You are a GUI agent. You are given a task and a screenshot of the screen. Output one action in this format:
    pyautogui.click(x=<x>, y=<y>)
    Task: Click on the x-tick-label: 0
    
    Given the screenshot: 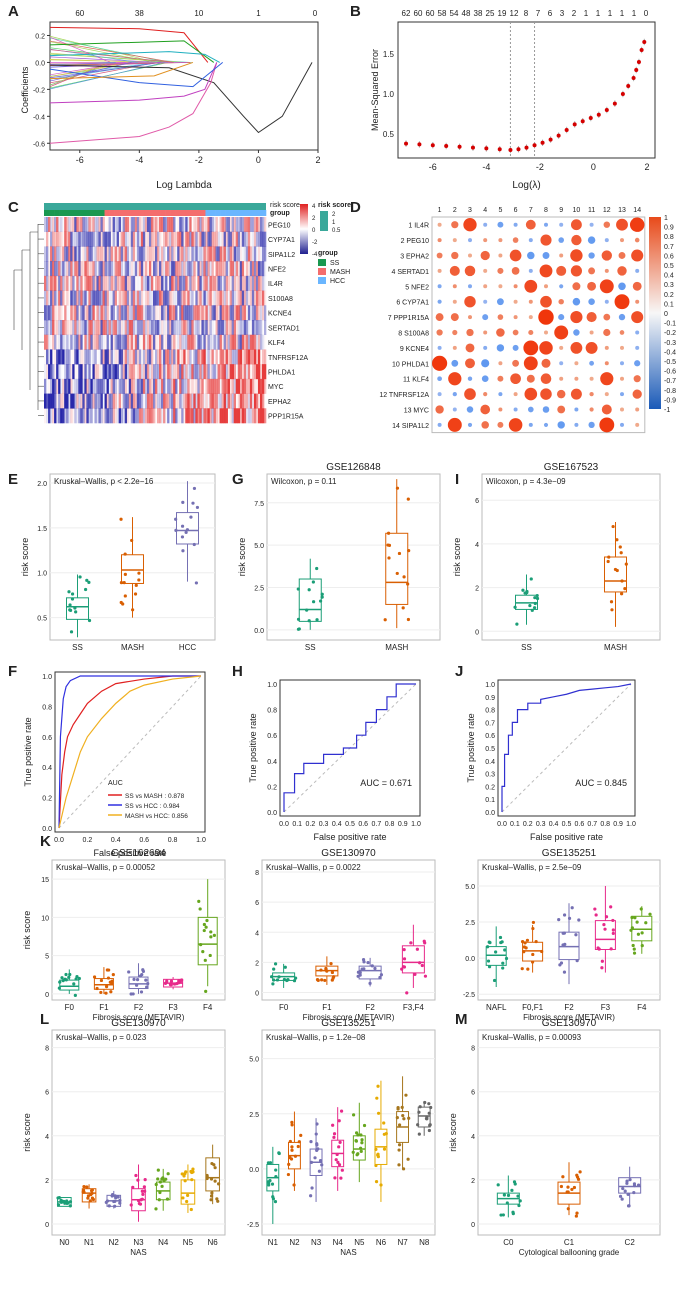 What is the action you would take?
    pyautogui.click(x=258, y=160)
    